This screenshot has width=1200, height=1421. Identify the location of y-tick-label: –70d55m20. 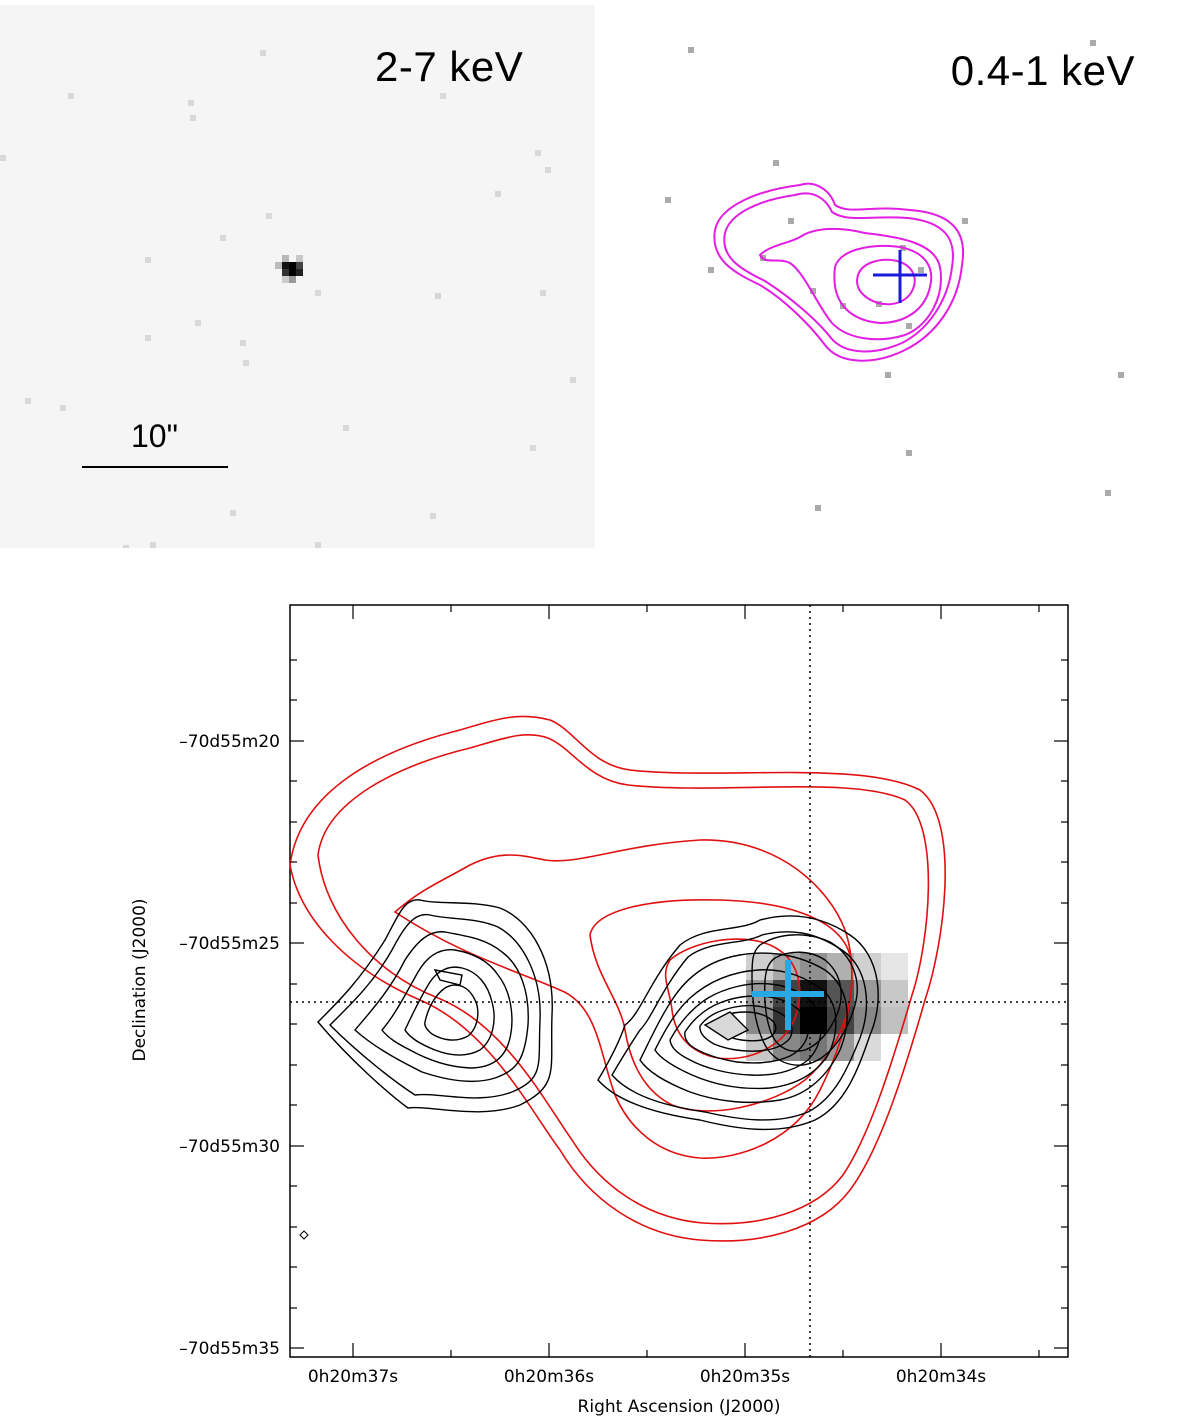
(229, 742).